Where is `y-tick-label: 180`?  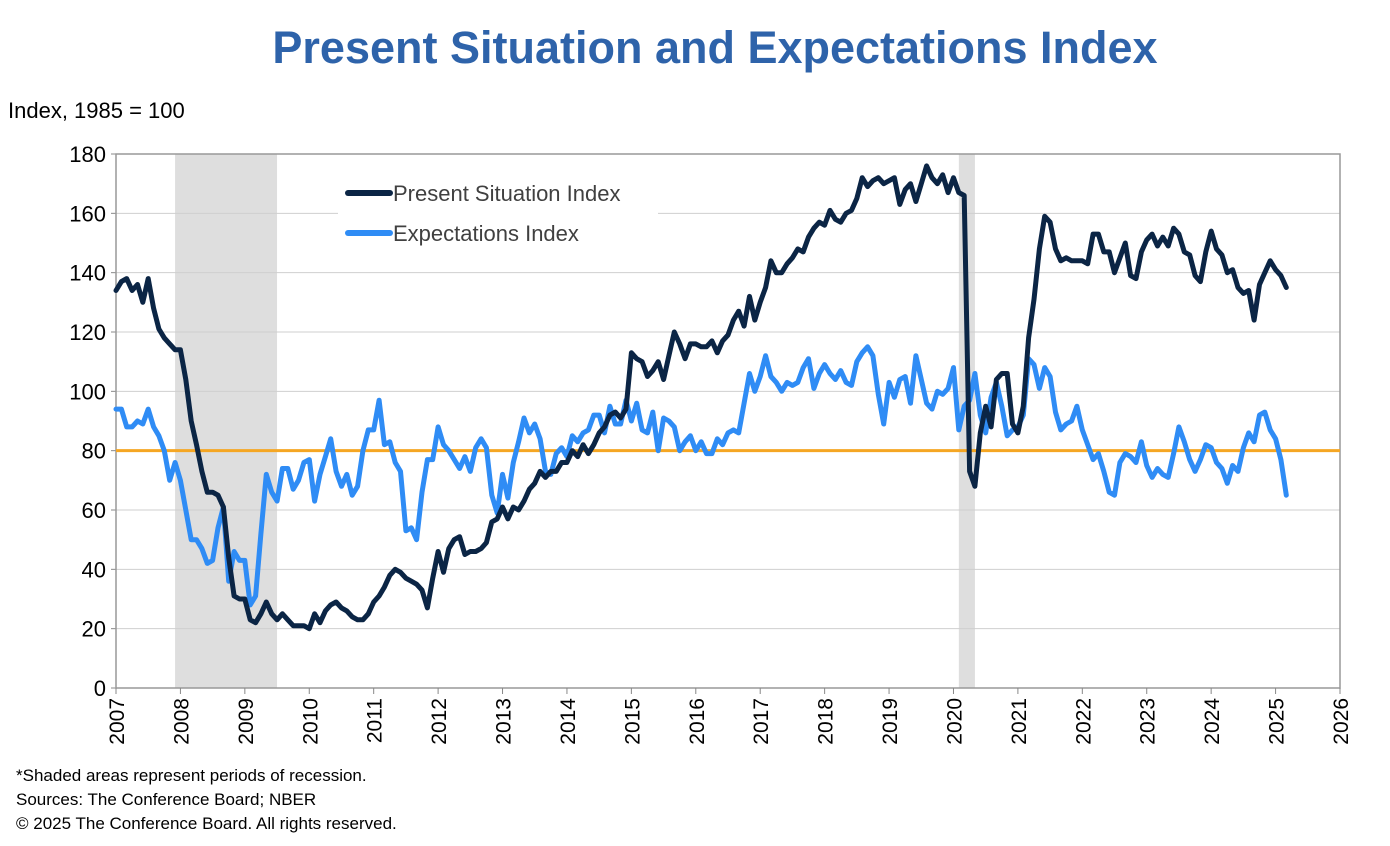 y-tick-label: 180 is located at coordinates (87, 154).